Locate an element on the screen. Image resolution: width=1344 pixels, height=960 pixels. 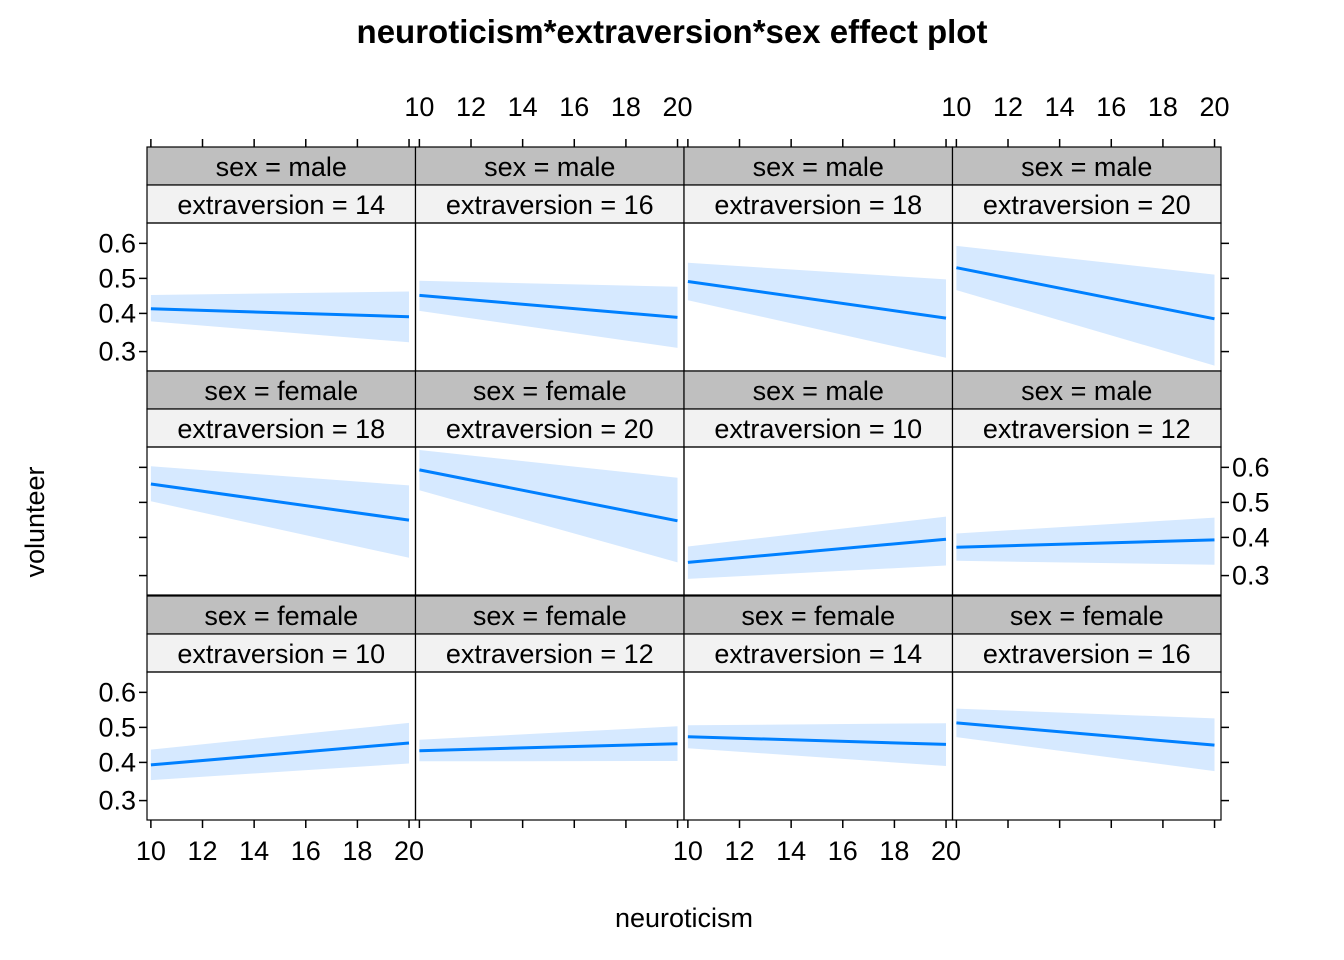
panel: sex = male extraversion = 12 is located at coordinates (1086, 483).